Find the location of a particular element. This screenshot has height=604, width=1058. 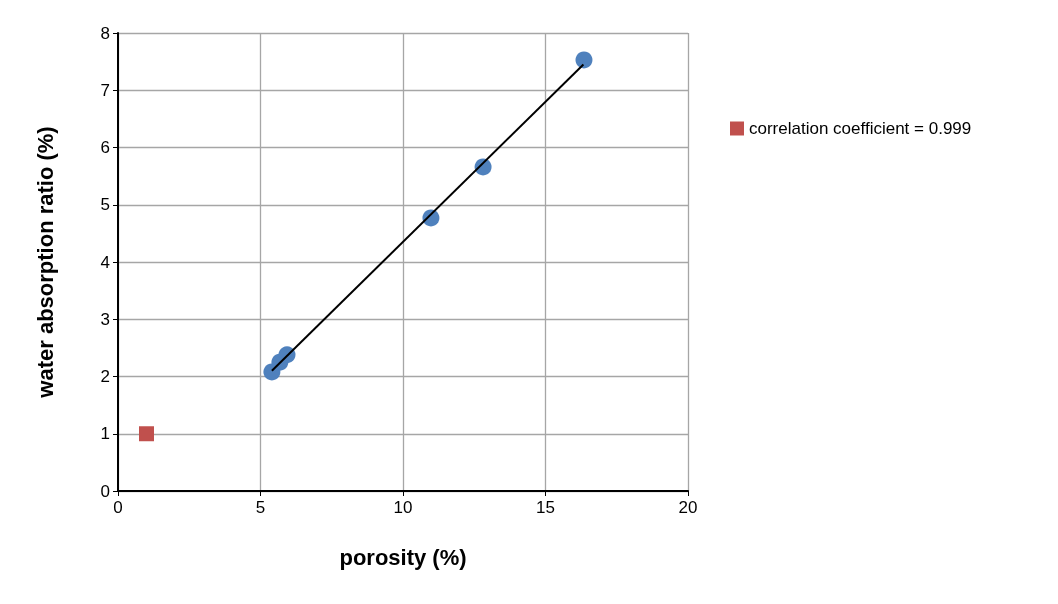

x-tick-label: 5 is located at coordinates (260, 507).